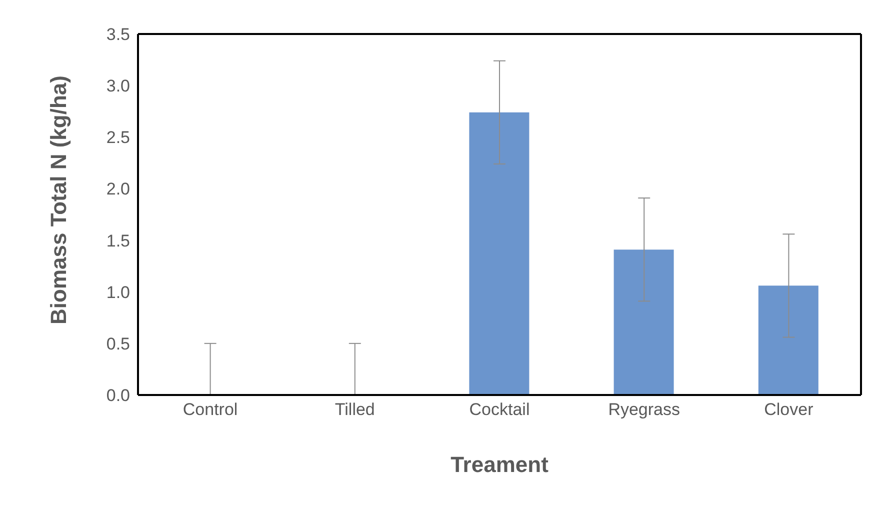  Describe the element at coordinates (210, 410) in the screenshot. I see `x-tick-label: Control` at that location.